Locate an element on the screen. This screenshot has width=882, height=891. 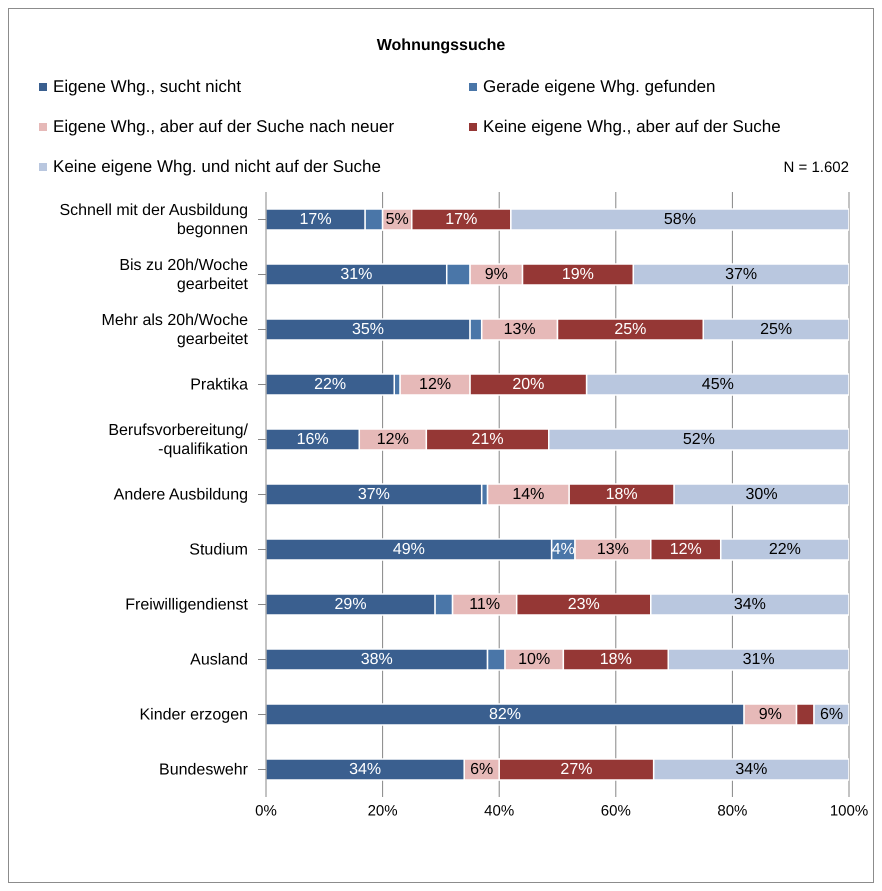
data-label: 27% is located at coordinates (576, 769).